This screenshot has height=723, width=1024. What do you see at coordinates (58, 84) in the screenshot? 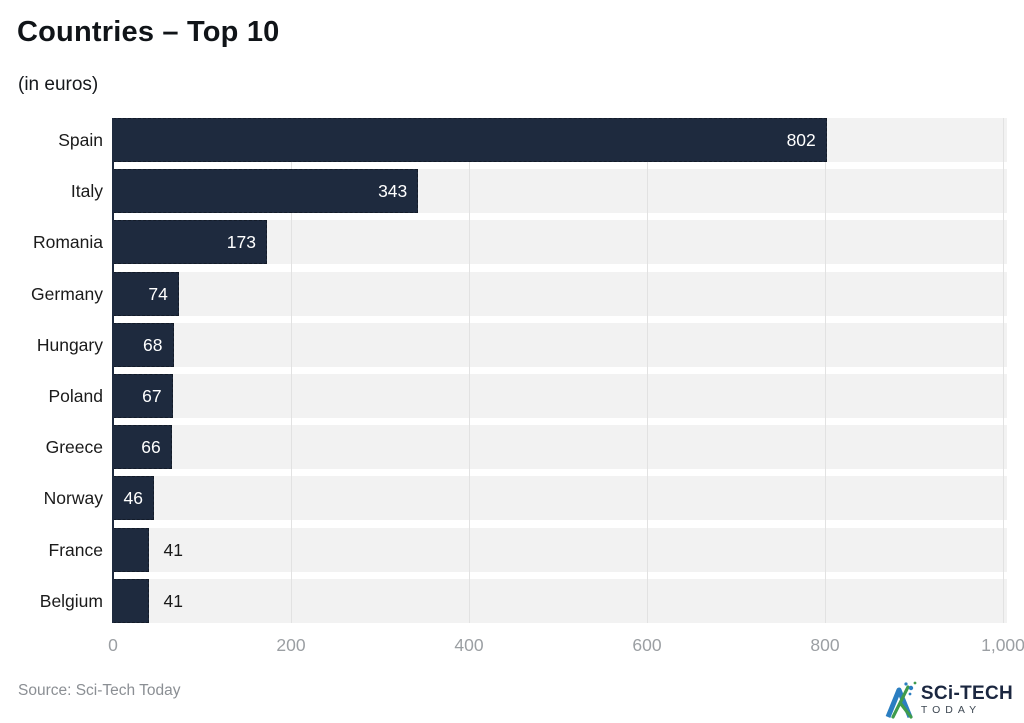
I see `chart-subtitle: (in euros)` at bounding box center [58, 84].